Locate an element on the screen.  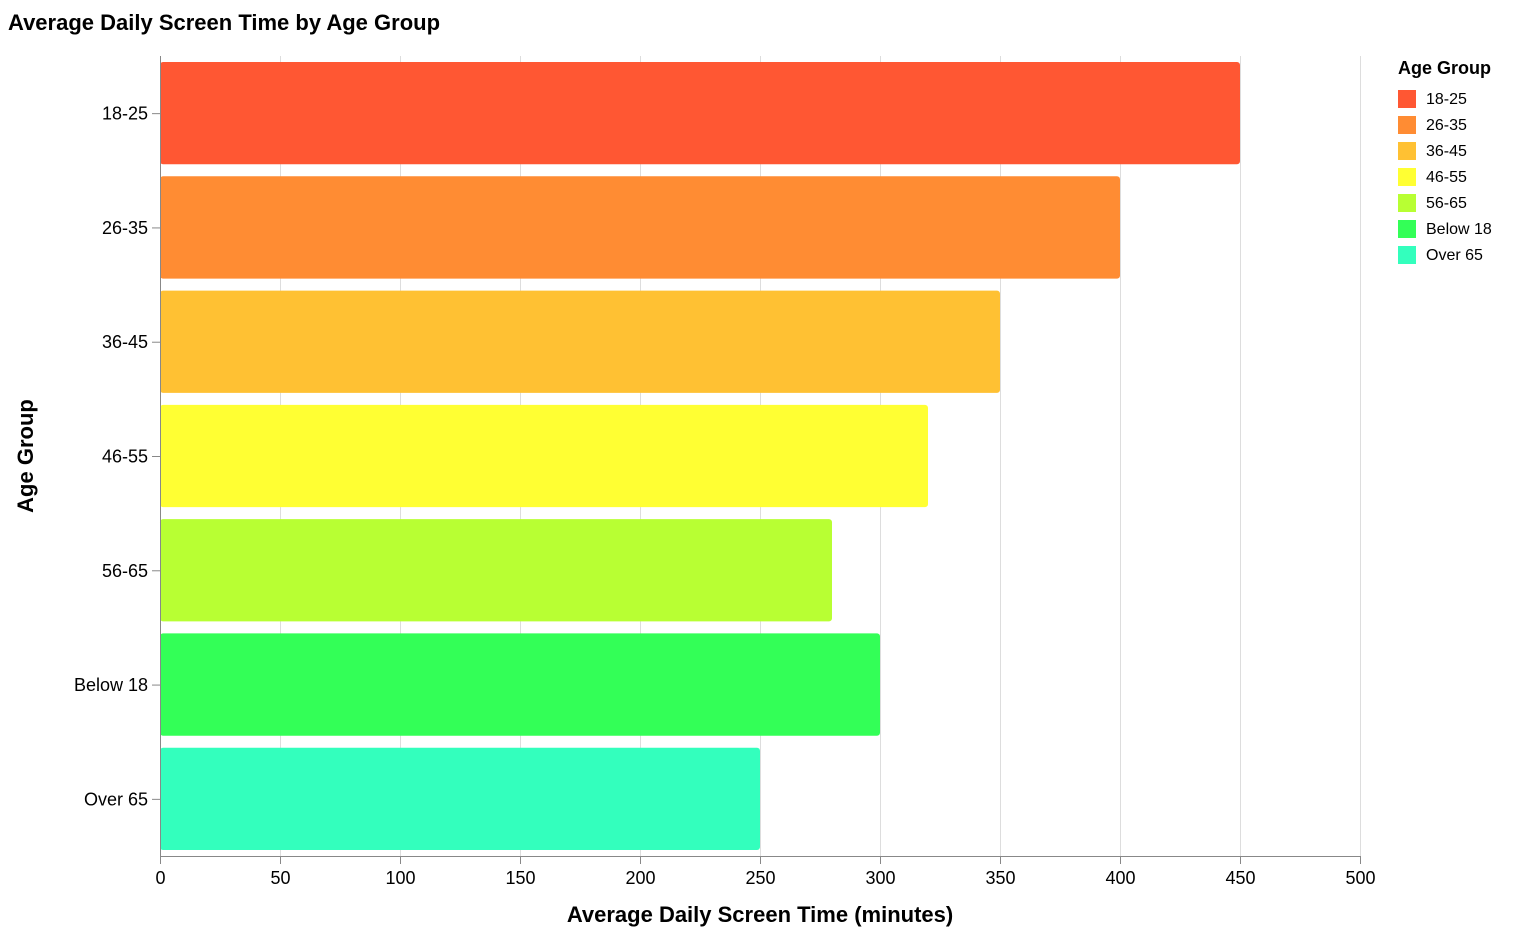
x-axis-title: Average Daily Screen Time (minutes) is located at coordinates (760, 914).